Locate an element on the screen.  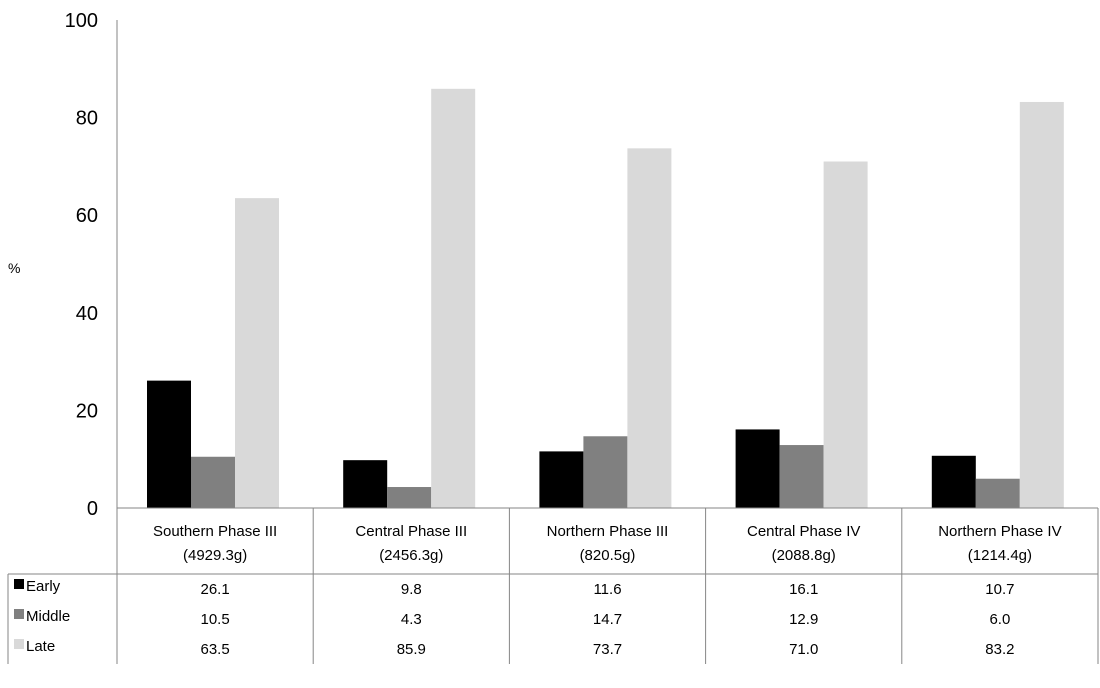
y-tick-label: 40 is located at coordinates (87, 314).